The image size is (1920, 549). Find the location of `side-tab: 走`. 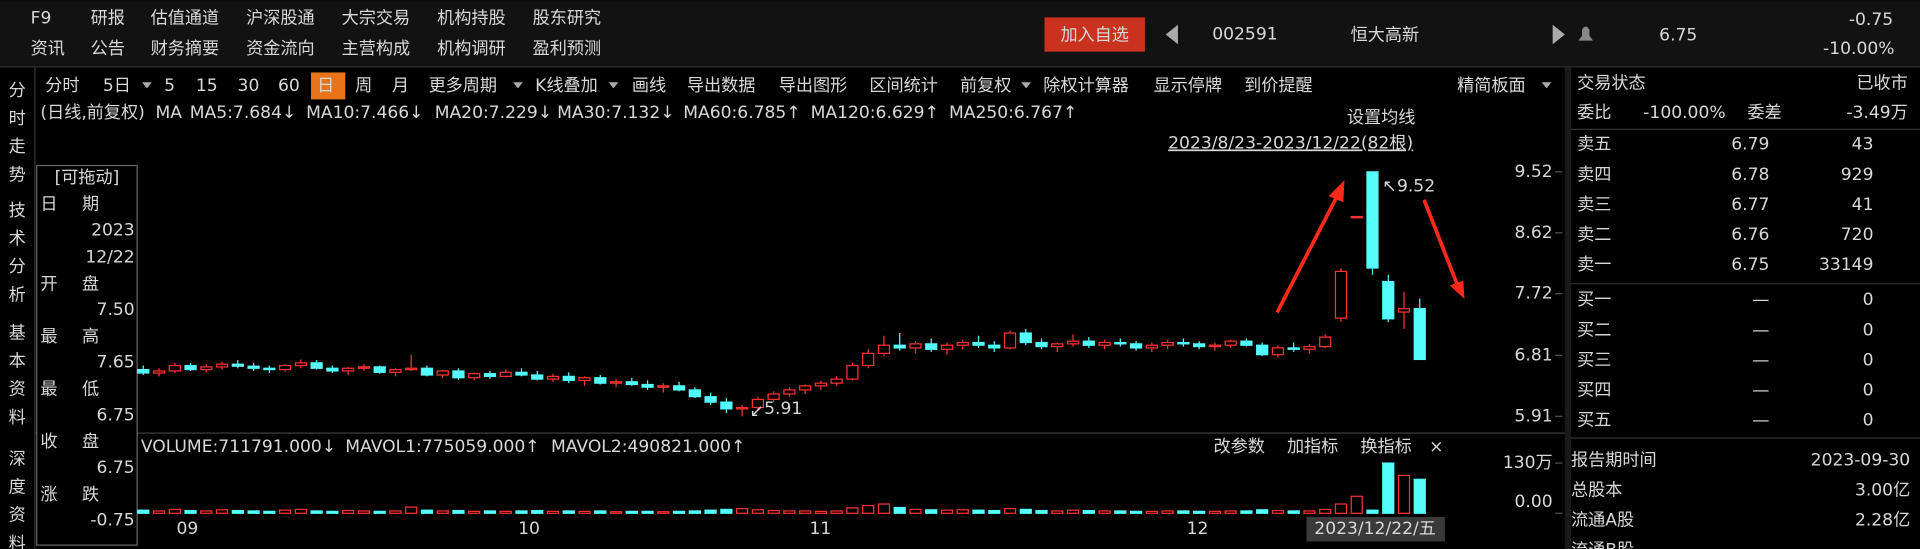

side-tab: 走 is located at coordinates (17, 147).